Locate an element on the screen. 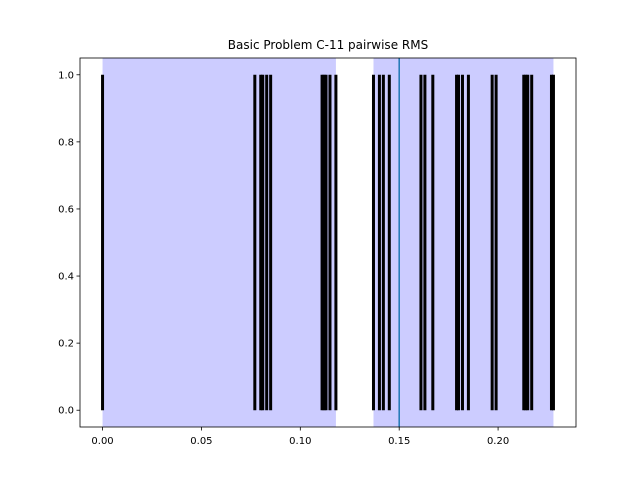 This screenshot has width=640, height=480. x-tick-label: 0.15 is located at coordinates (399, 441).